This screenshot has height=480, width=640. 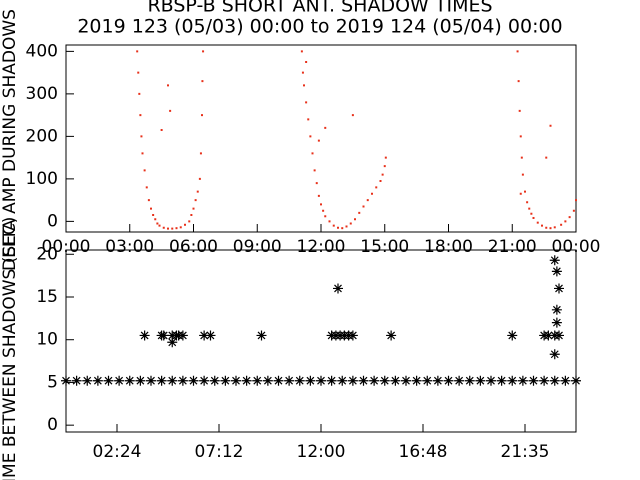 What do you see at coordinates (193, 247) in the screenshot?
I see `x-tick-label: 06:00` at bounding box center [193, 247].